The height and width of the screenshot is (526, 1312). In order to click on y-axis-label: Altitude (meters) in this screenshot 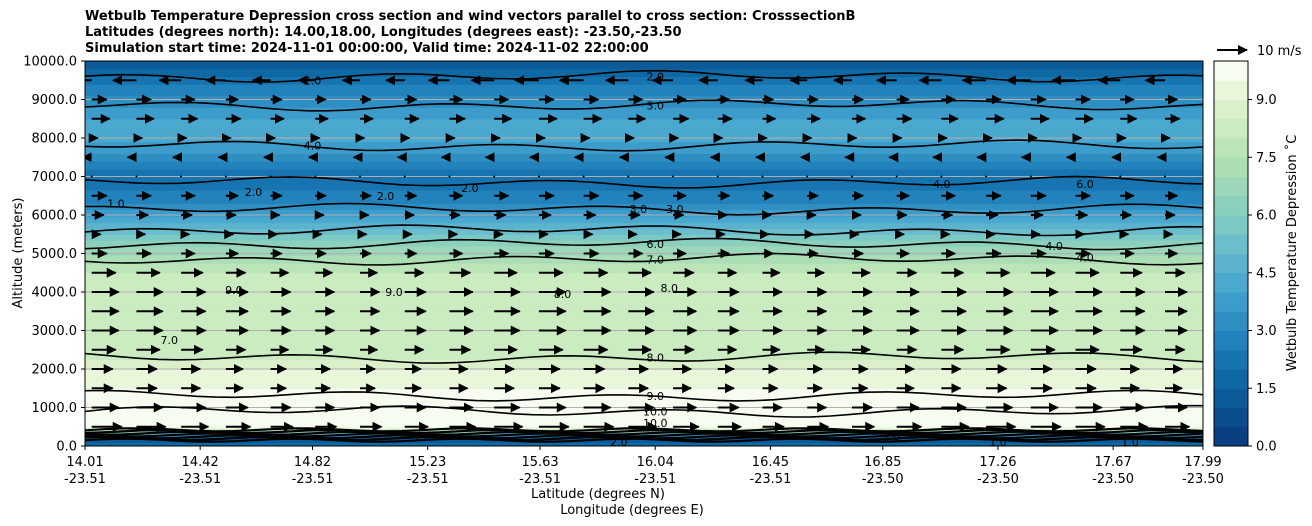, I will do `click(18, 253)`.